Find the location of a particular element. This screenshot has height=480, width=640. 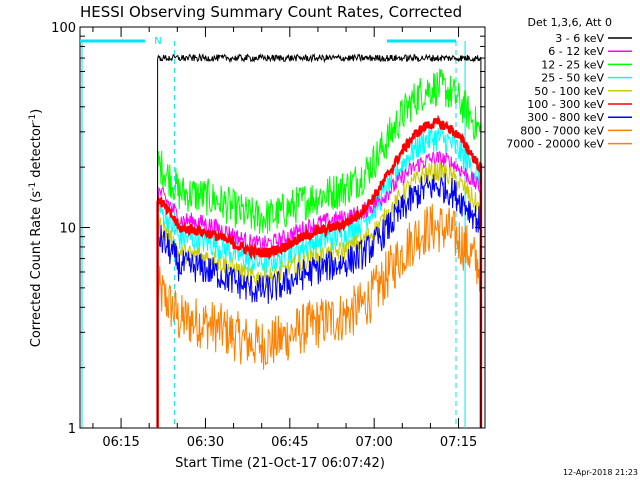

legend-entry-label: 100 - 300 keV is located at coordinates (565, 104).